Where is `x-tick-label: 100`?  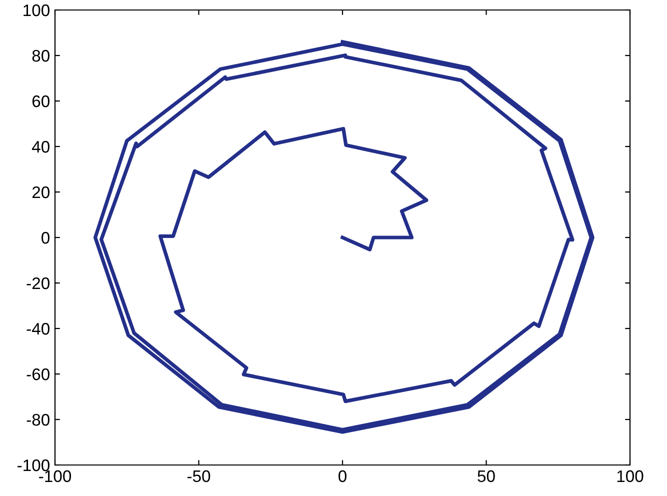
x-tick-label: 100 is located at coordinates (630, 476).